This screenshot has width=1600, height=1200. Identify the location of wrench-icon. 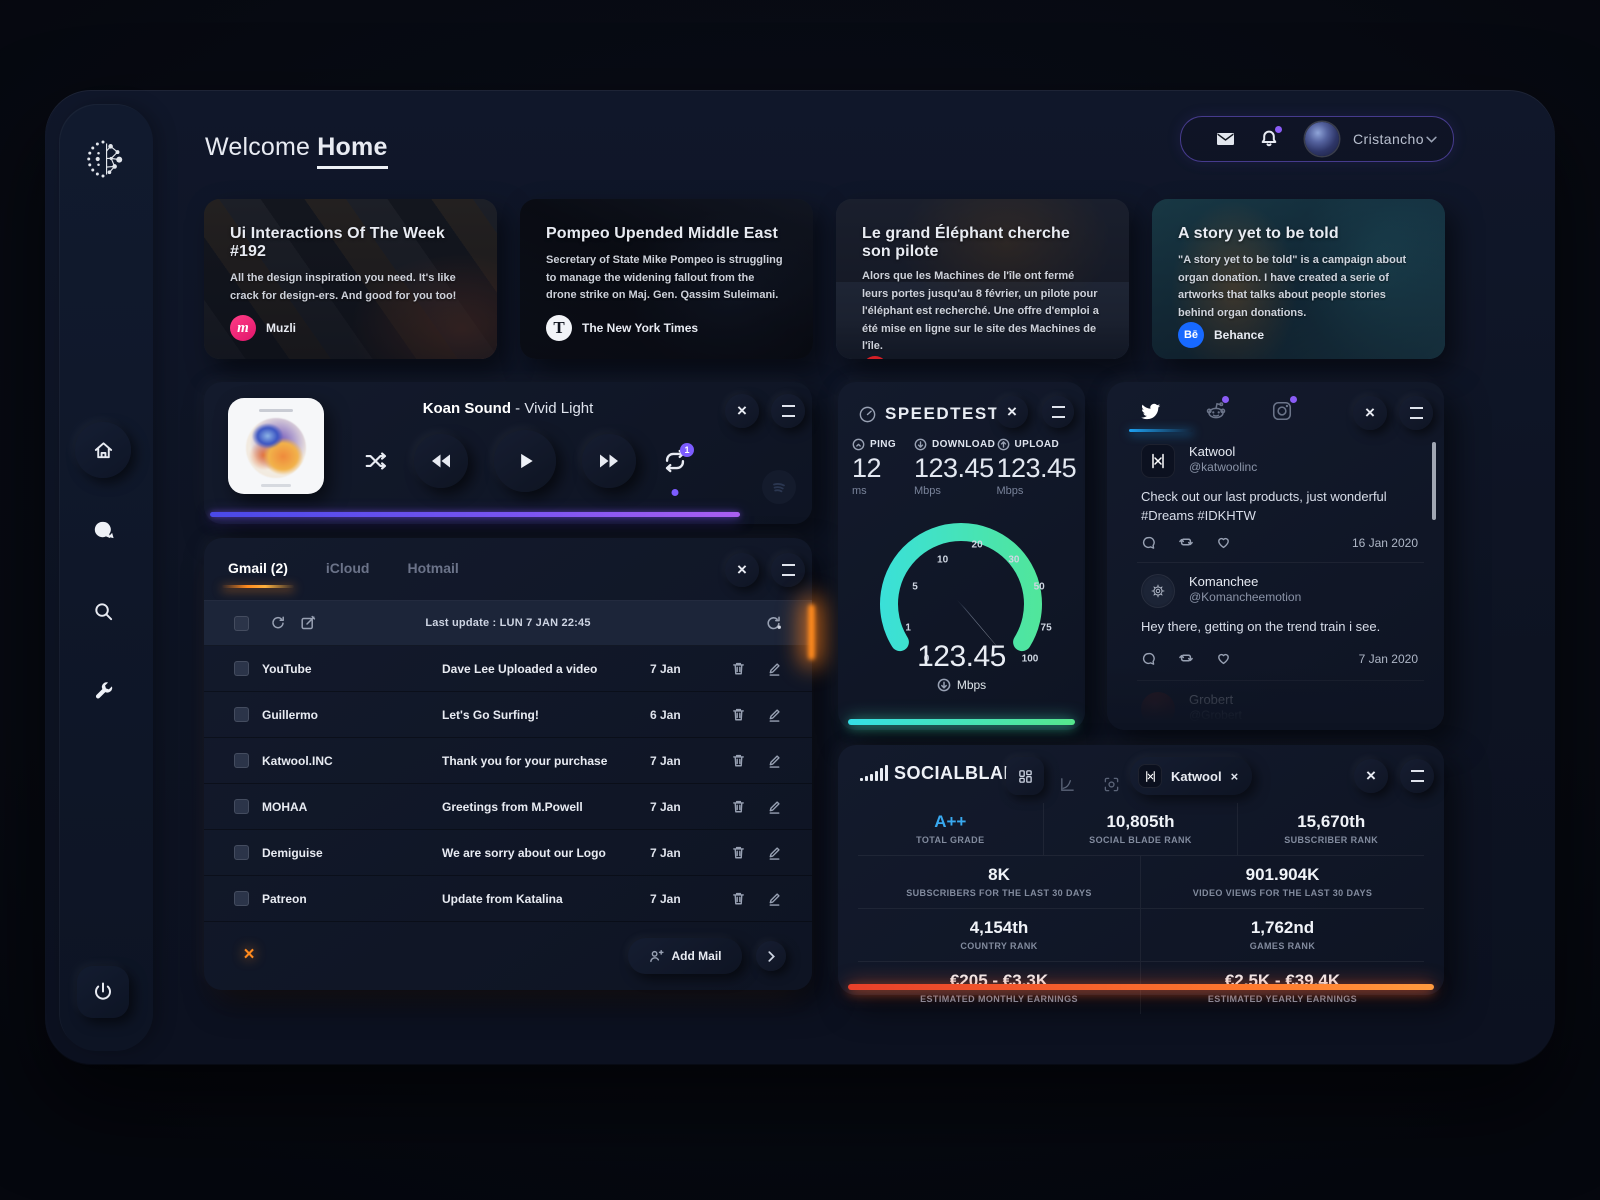
(103, 691).